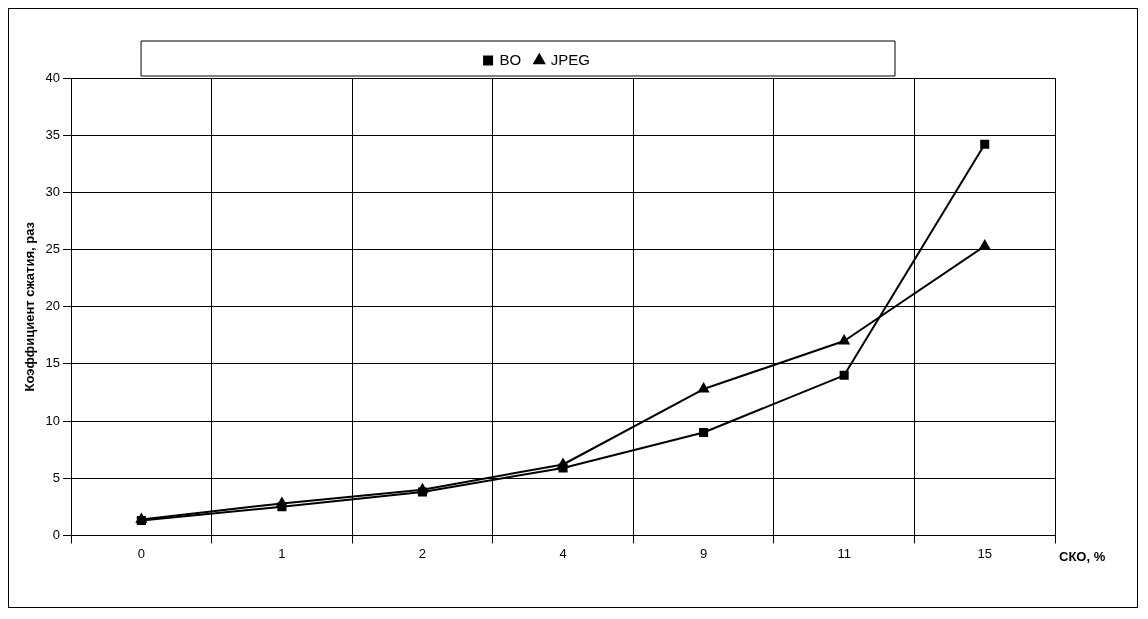 The image size is (1148, 619). Describe the element at coordinates (30, 306) in the screenshot. I see `y-axis-title: Коэффициент сжатия, раз` at that location.